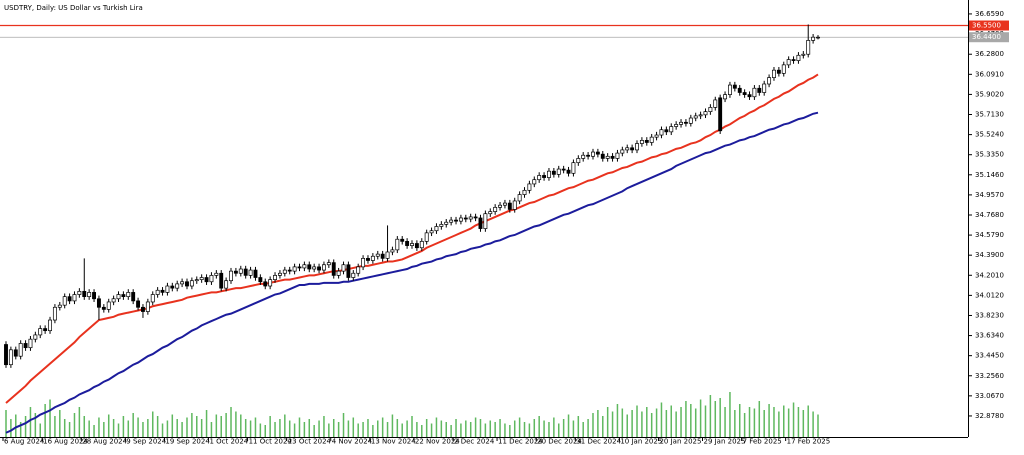 This screenshot has height=455, width=1024. I want to click on y-tick-label: 35.7130, so click(989, 115).